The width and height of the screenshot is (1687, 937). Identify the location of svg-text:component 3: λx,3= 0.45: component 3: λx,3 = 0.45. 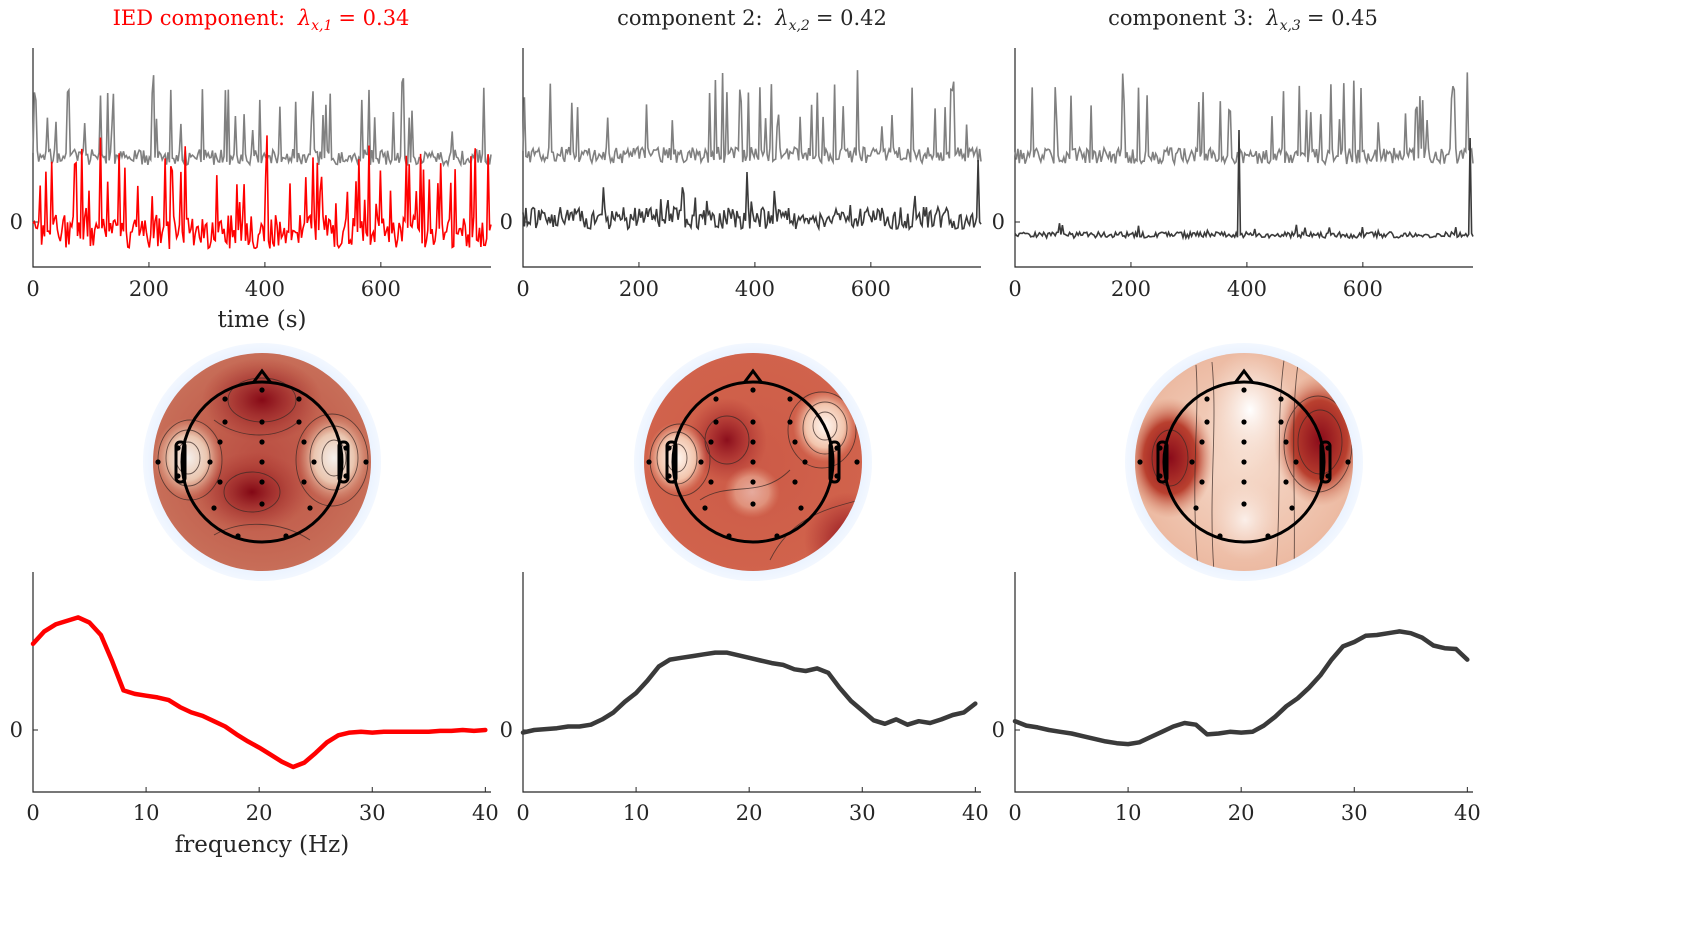
(1243, 20).